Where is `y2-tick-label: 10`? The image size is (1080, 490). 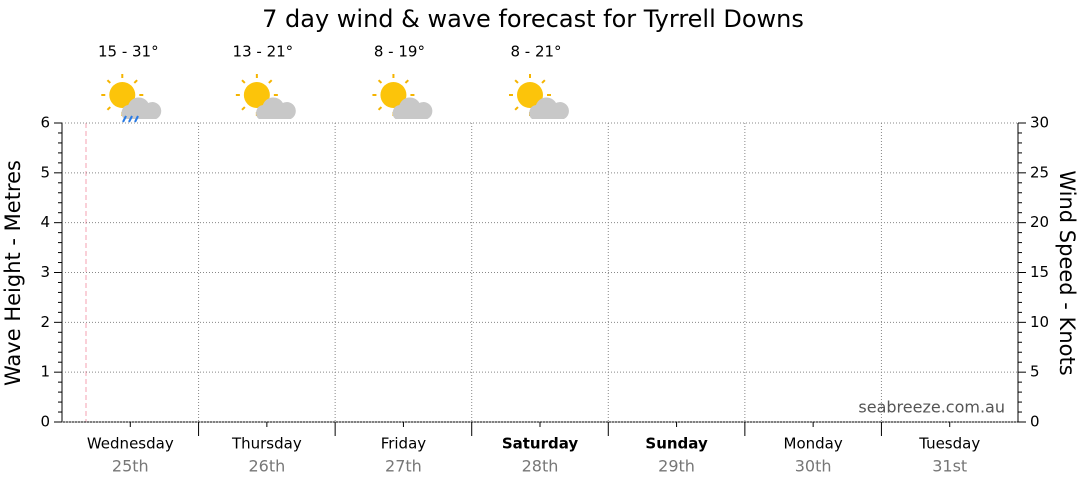
y2-tick-label: 10 is located at coordinates (1039, 322).